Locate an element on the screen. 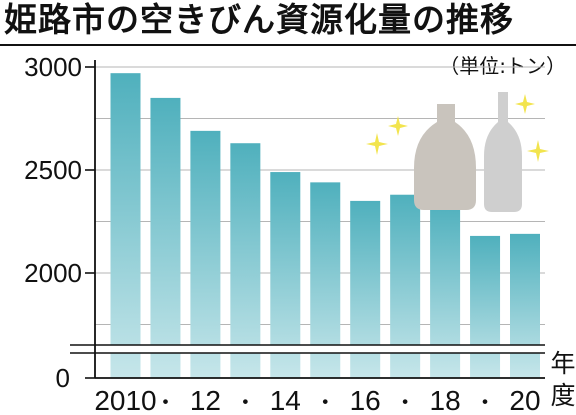  x-tick-label: 20 is located at coordinates (524, 400).